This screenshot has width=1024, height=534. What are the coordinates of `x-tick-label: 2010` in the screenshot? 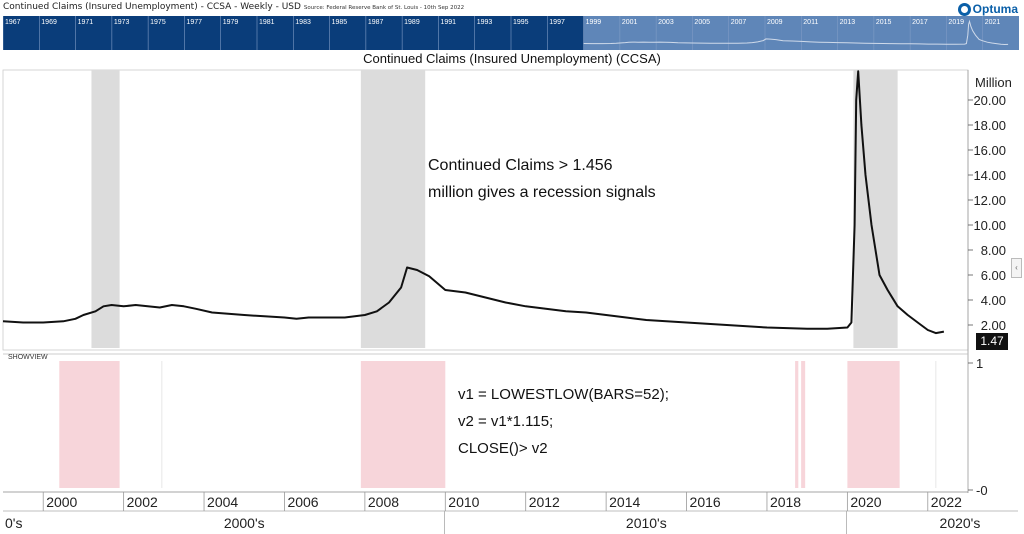 It's located at (463, 502).